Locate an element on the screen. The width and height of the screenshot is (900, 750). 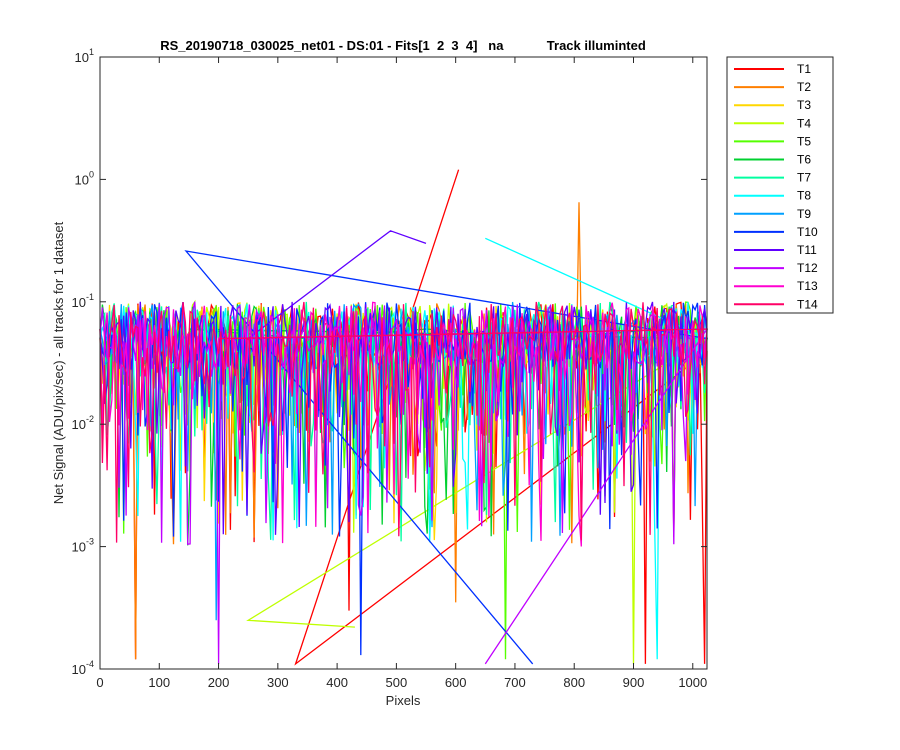
x-tick-label: 400 is located at coordinates (337, 682).